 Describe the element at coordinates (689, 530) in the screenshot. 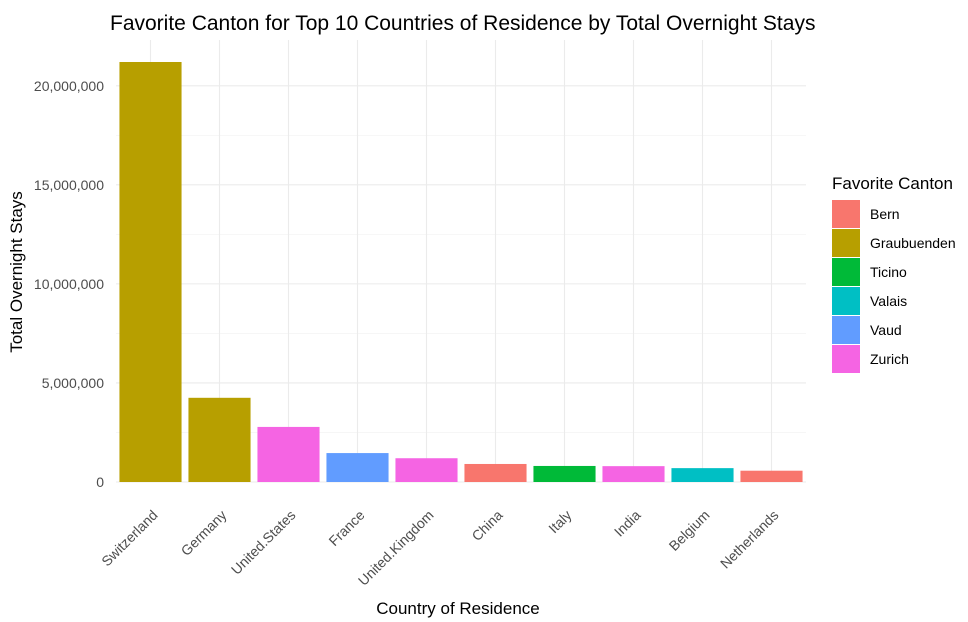

I see `x-tick-label: Belgium` at that location.